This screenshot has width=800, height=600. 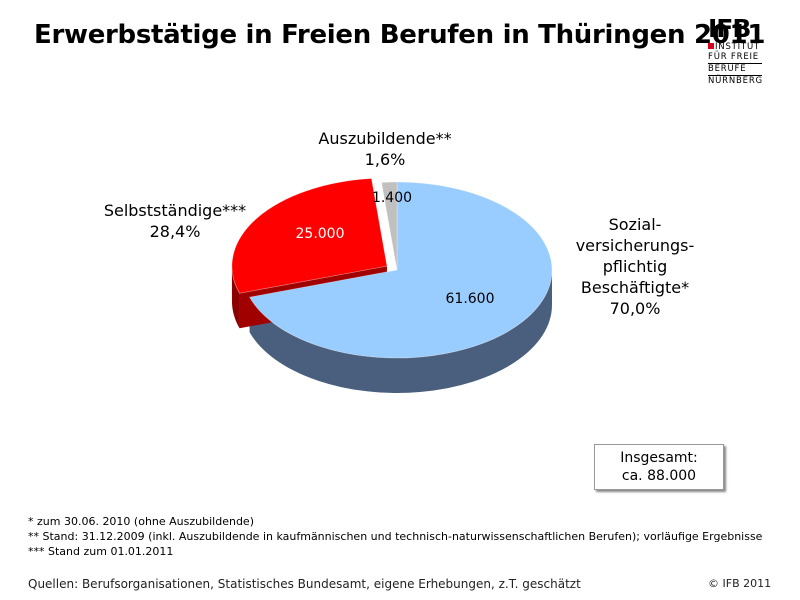 I want to click on ifb-logo: IFB INSTITUT FÜR FREIE BERUFE NÜRNBERG, so click(x=736, y=51).